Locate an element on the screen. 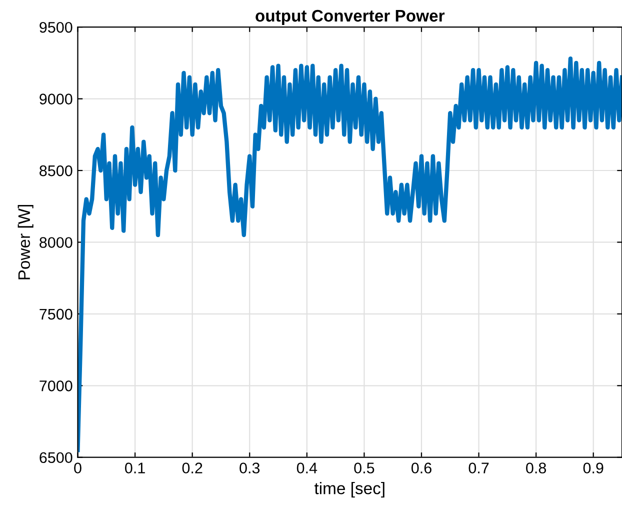  x-axis-title: time [sec] is located at coordinates (349, 490).